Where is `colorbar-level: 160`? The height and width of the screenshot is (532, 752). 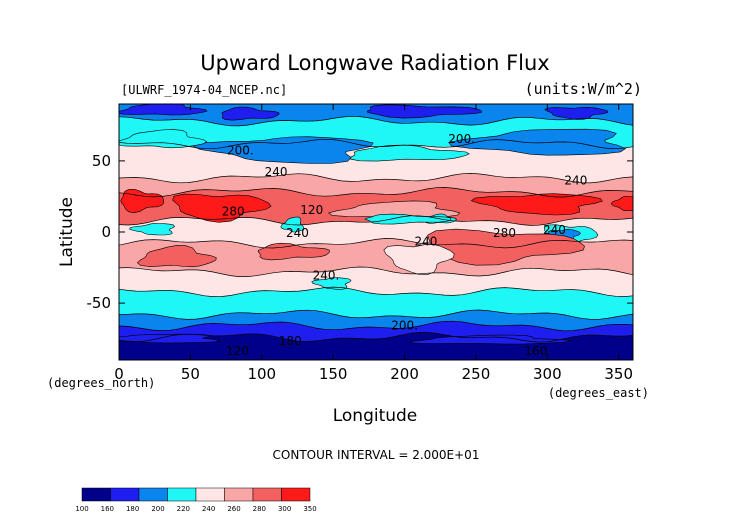
colorbar-level: 160 is located at coordinates (107, 509).